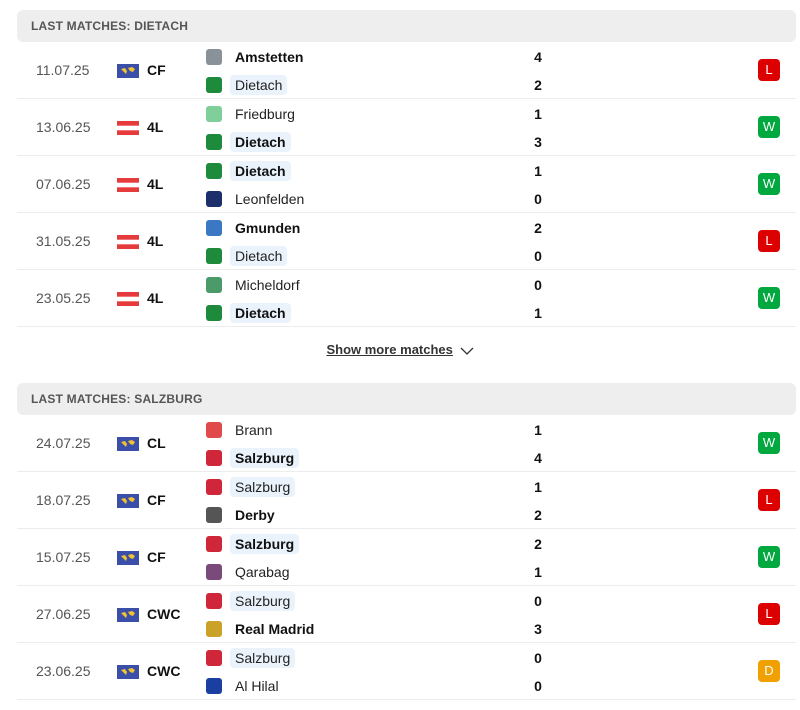 This screenshot has width=800, height=710. What do you see at coordinates (406, 557) in the screenshot?
I see `match-row: 15.07.25 CF Salzburg Qarabag 2 1 W` at bounding box center [406, 557].